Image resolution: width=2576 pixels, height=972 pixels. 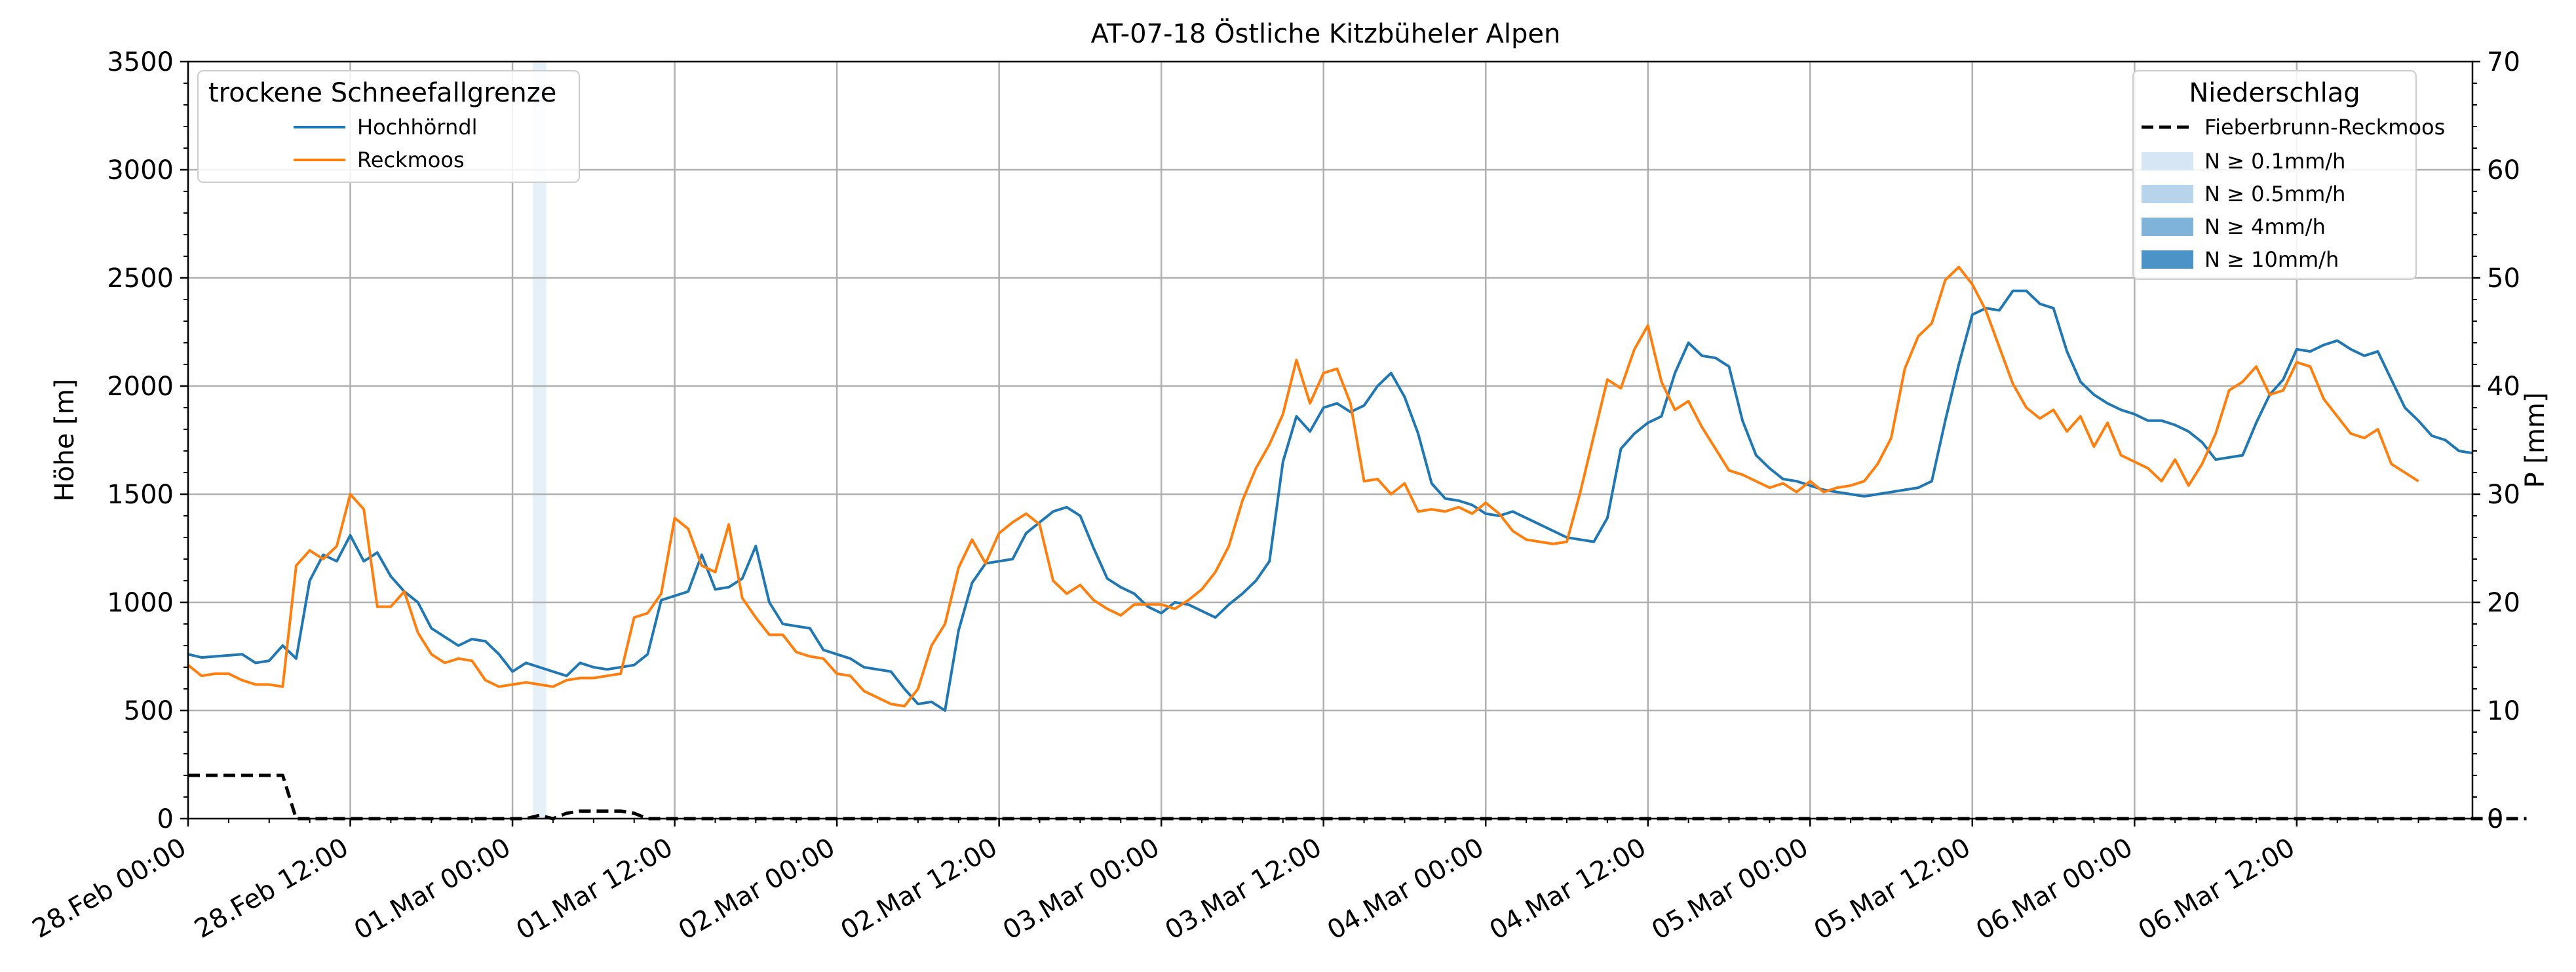 What do you see at coordinates (2274, 194) in the screenshot?
I see `legend-label-05: N ≥ 0.5mm/h` at bounding box center [2274, 194].